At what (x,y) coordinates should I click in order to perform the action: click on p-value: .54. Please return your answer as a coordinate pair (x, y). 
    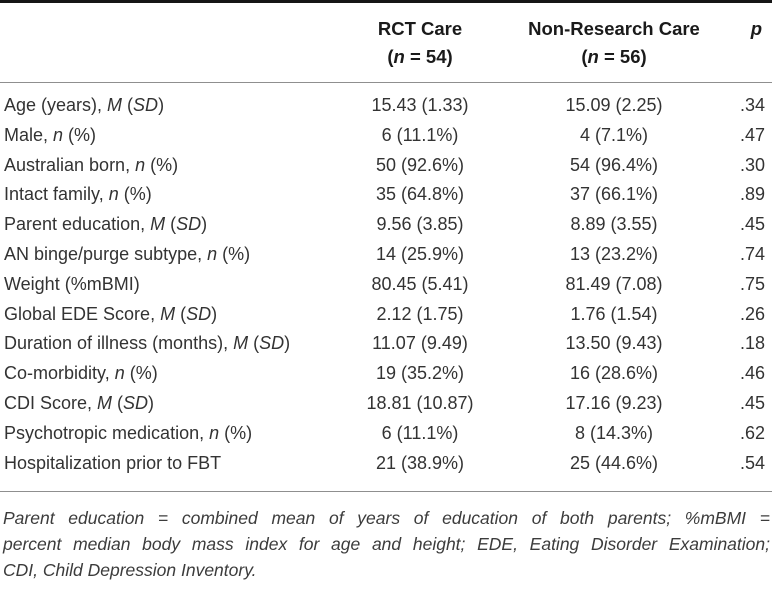
    Looking at the image, I should click on (750, 470).